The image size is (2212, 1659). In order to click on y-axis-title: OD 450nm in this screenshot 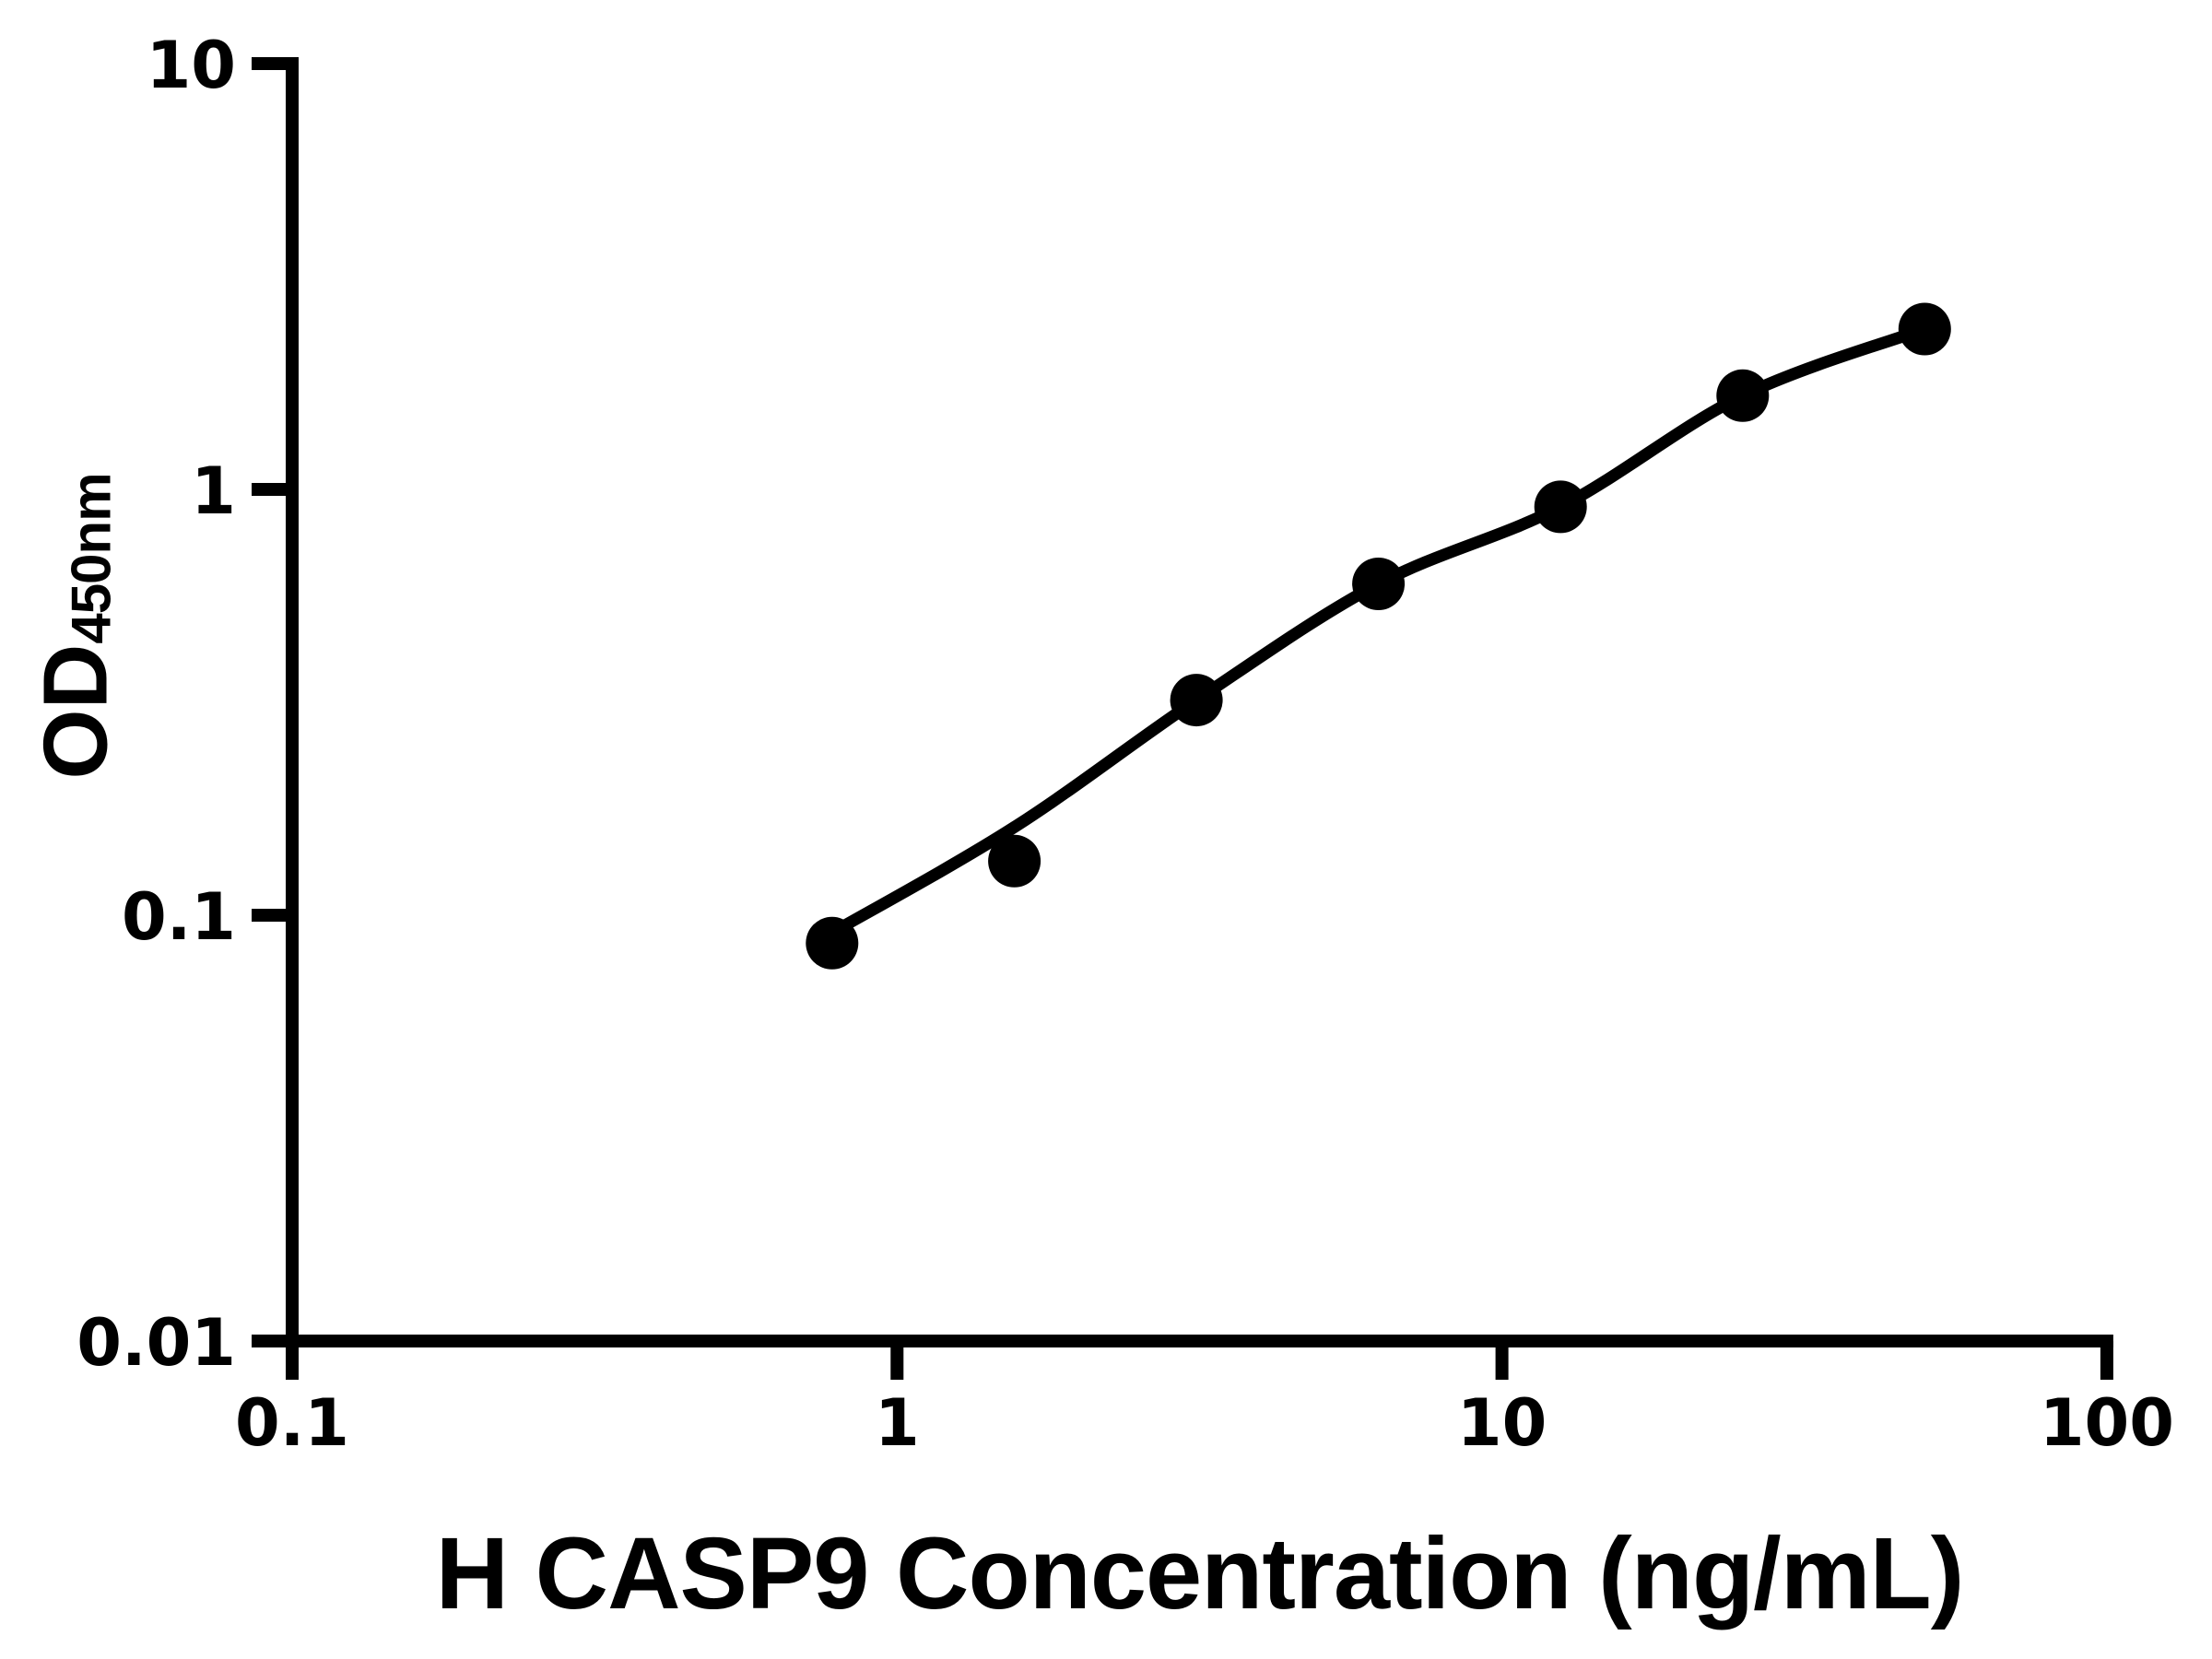, I will do `click(76, 626)`.